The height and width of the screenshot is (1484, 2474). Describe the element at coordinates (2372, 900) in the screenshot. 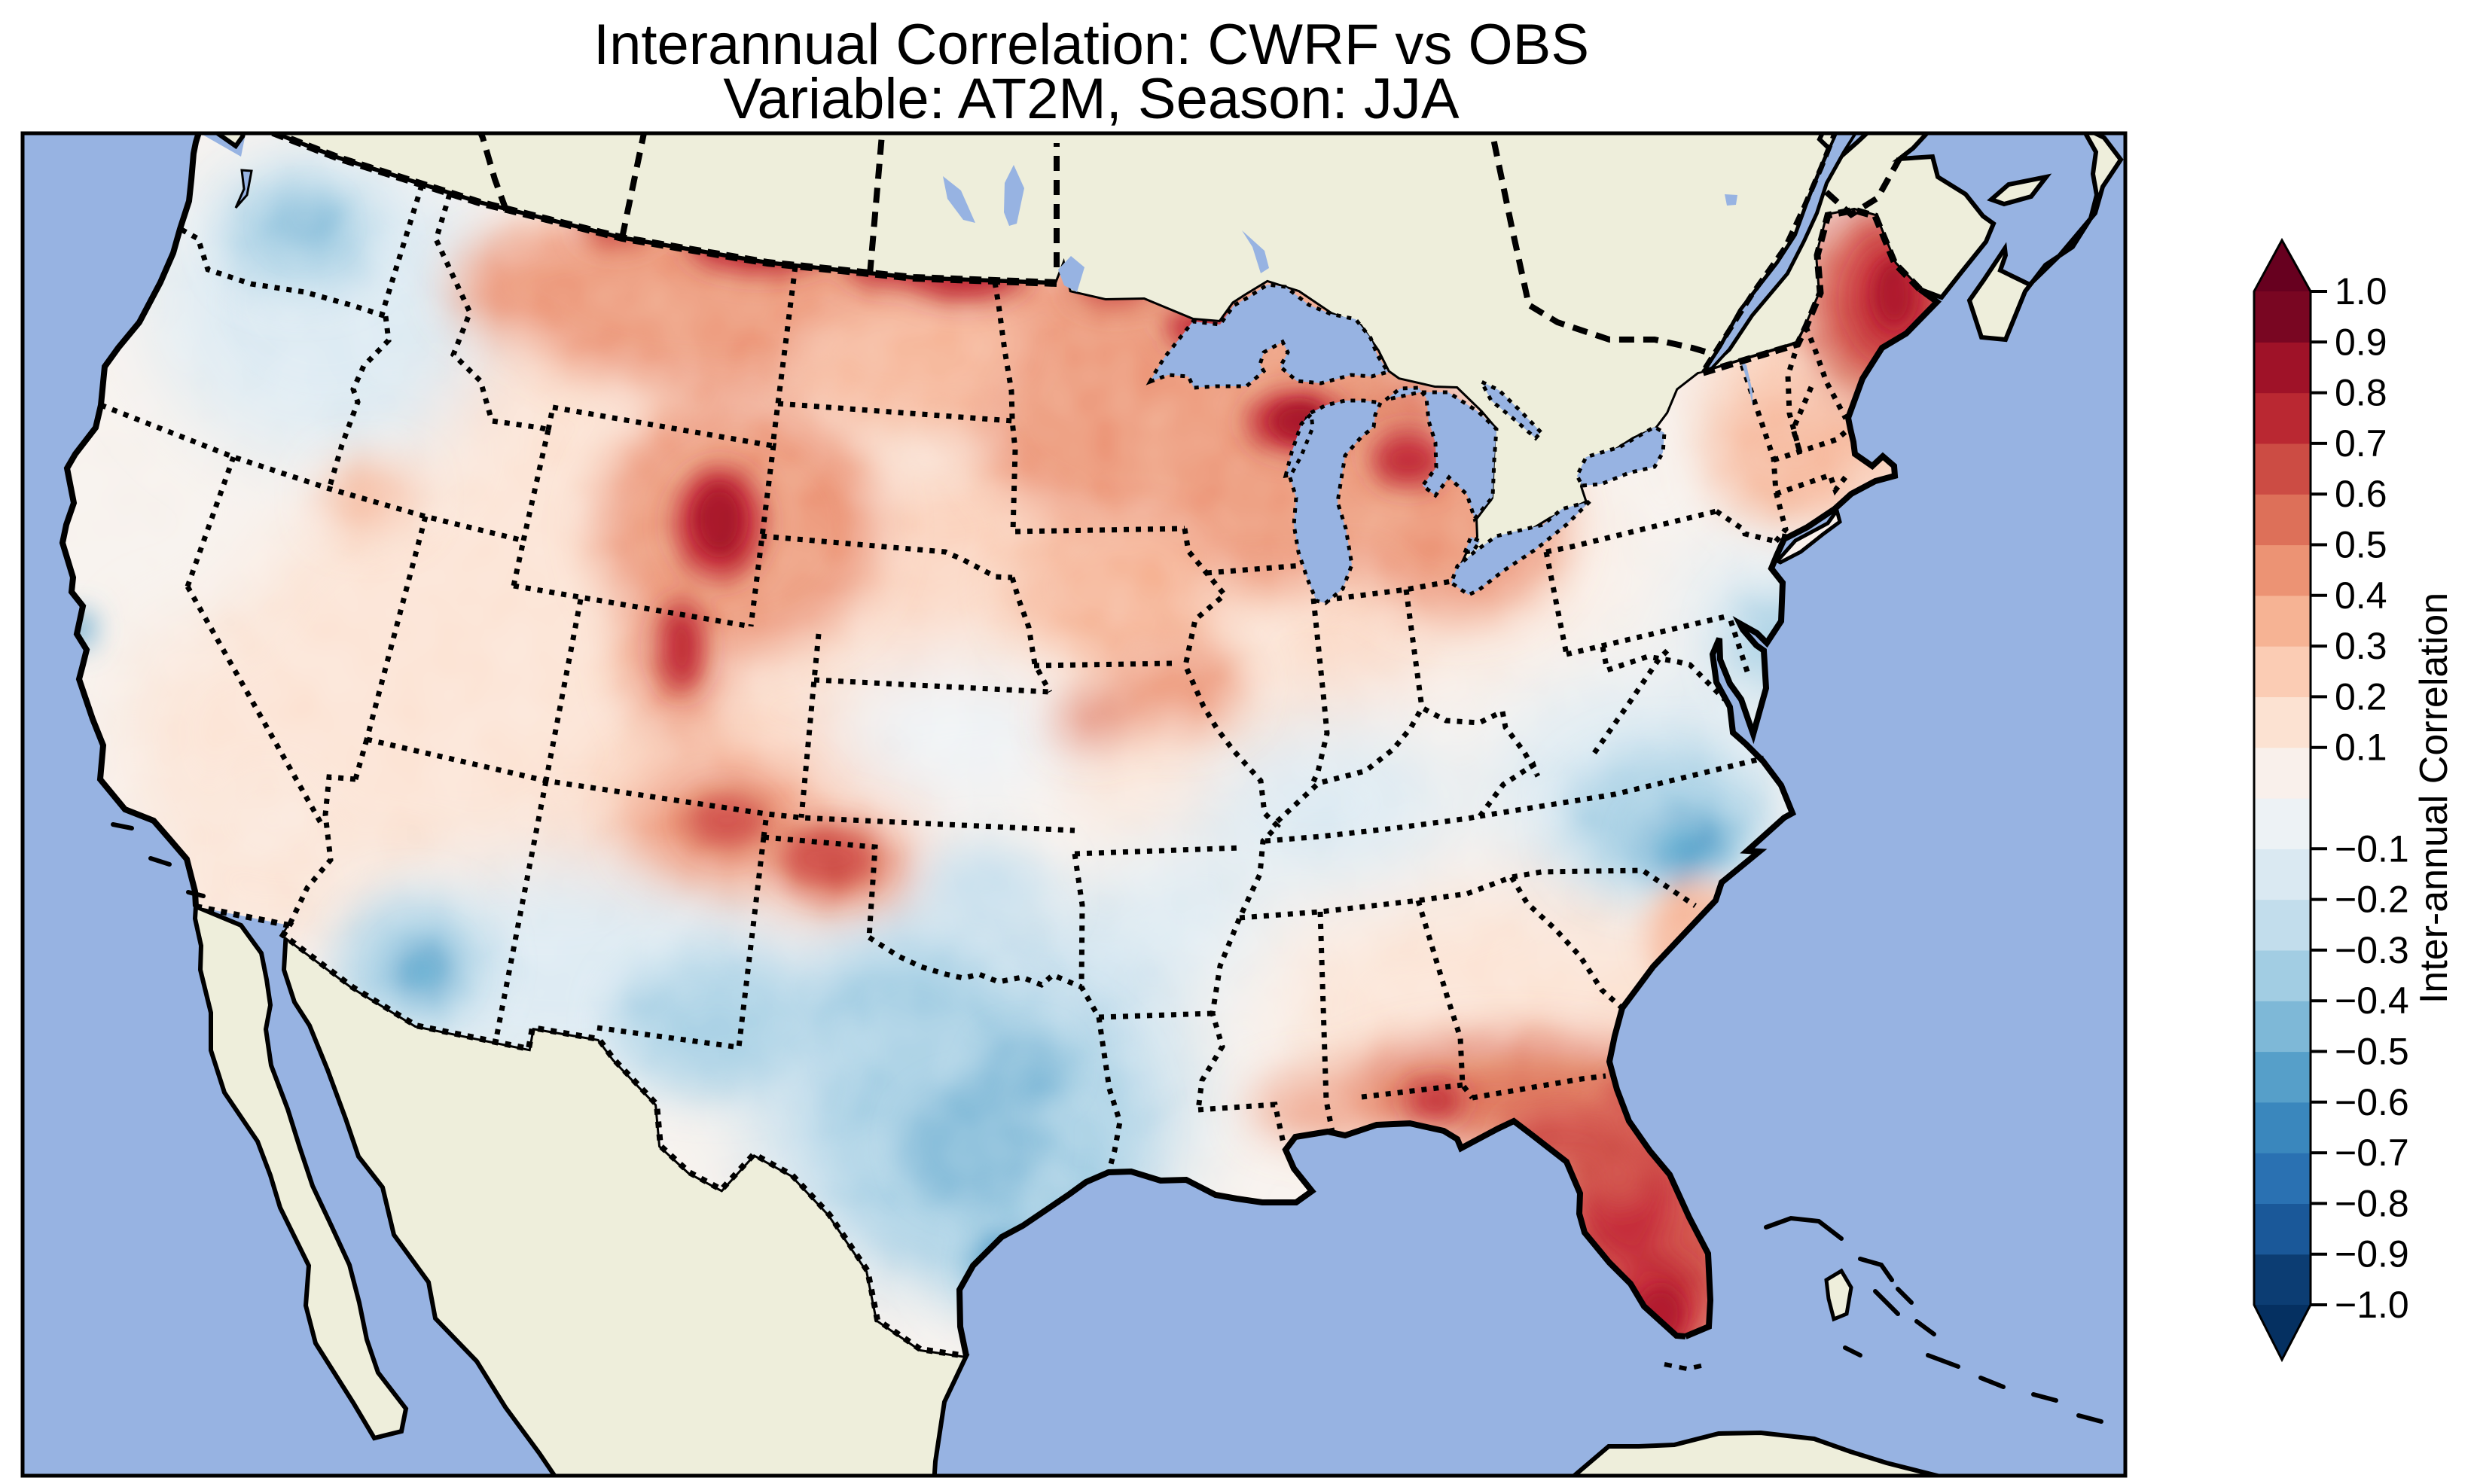

I see `svg-text: −0.2` at that location.